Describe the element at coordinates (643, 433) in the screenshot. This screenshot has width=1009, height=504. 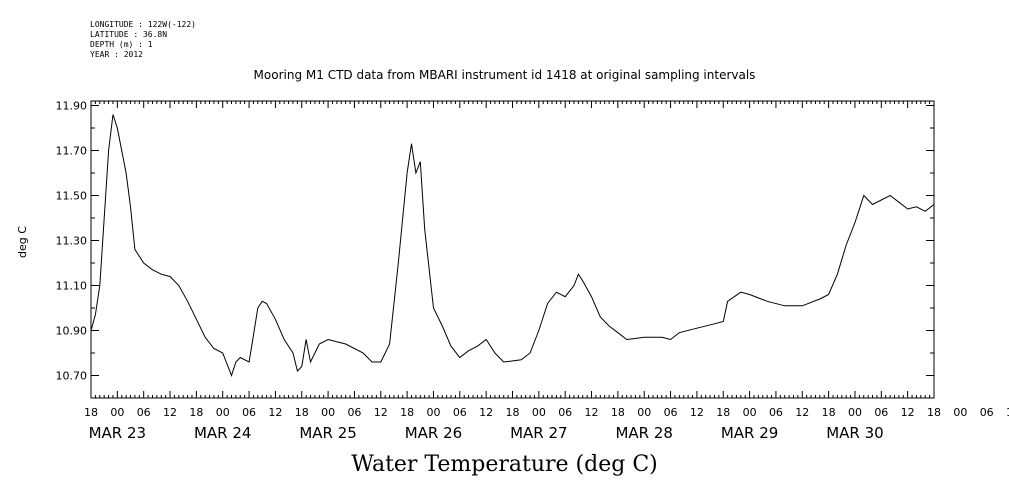
I see `x-day-label: MAR 28` at that location.